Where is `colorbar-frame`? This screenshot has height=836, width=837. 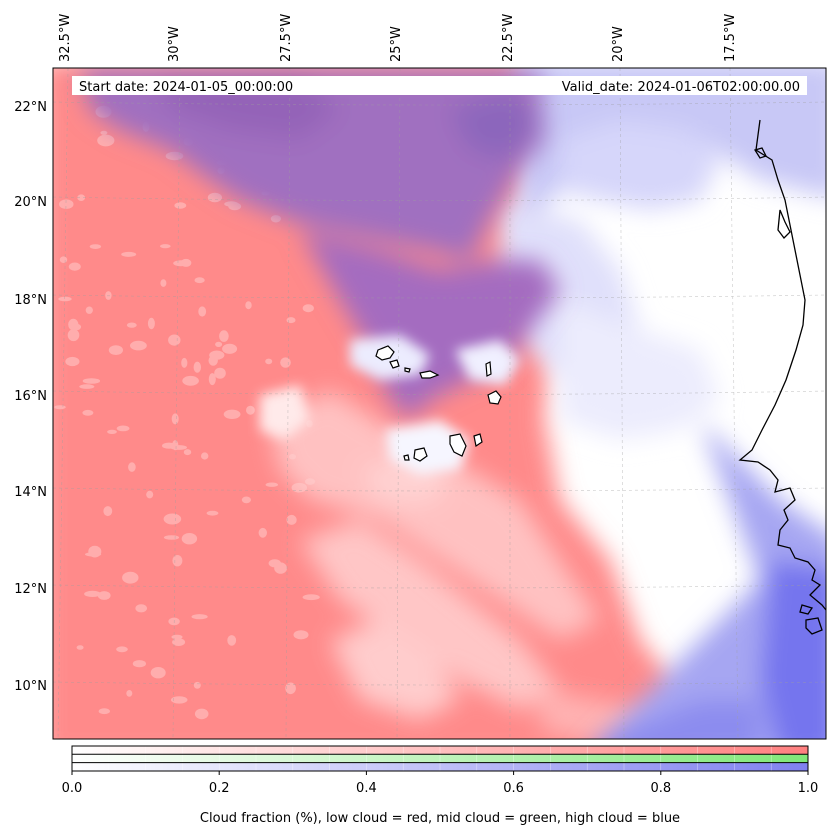
colorbar-frame is located at coordinates (440, 758).